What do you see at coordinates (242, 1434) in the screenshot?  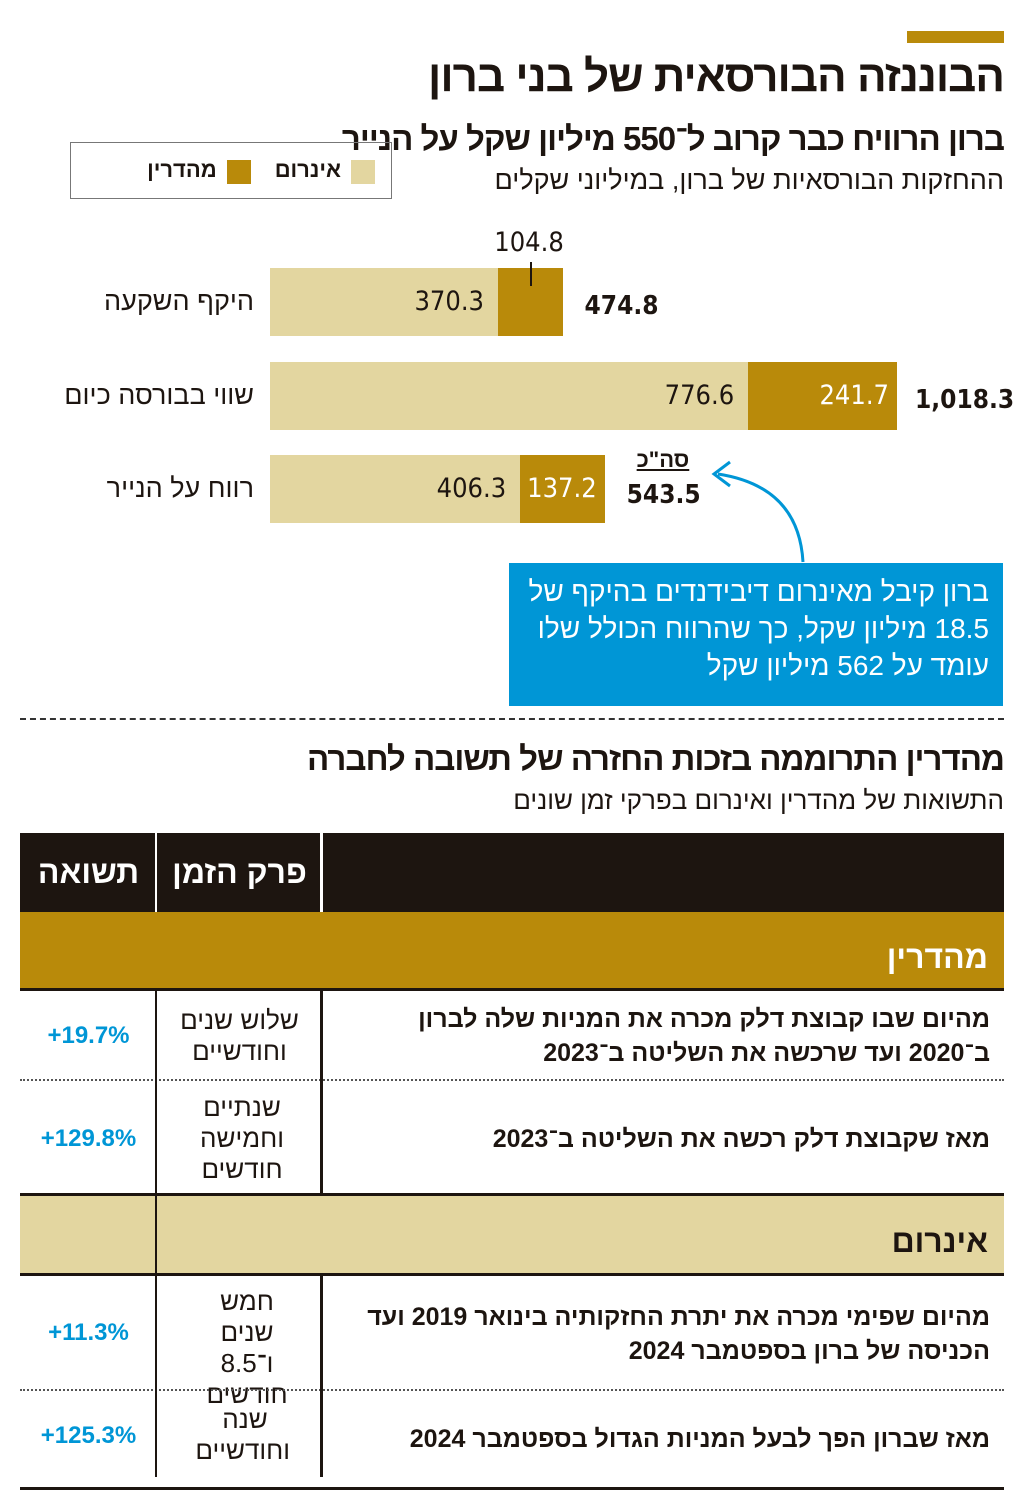 I see `row-period: שנה וחודשיים` at bounding box center [242, 1434].